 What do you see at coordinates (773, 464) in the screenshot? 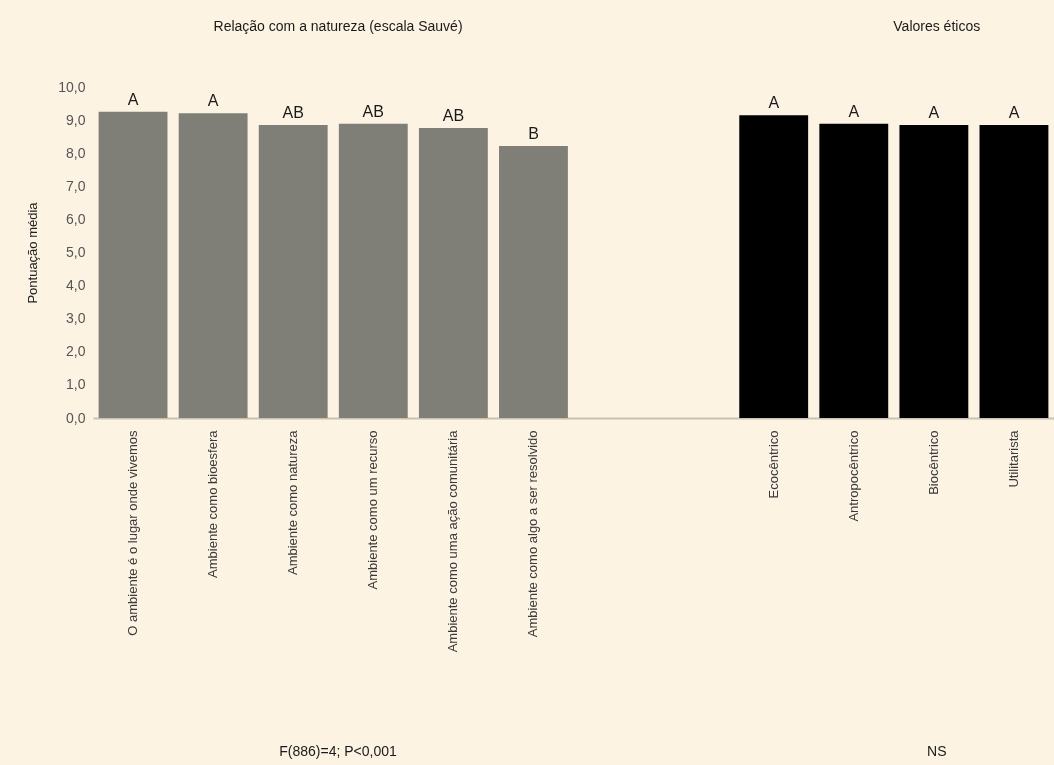
I see `x-tick-label: Ecocêntrico` at bounding box center [773, 464].